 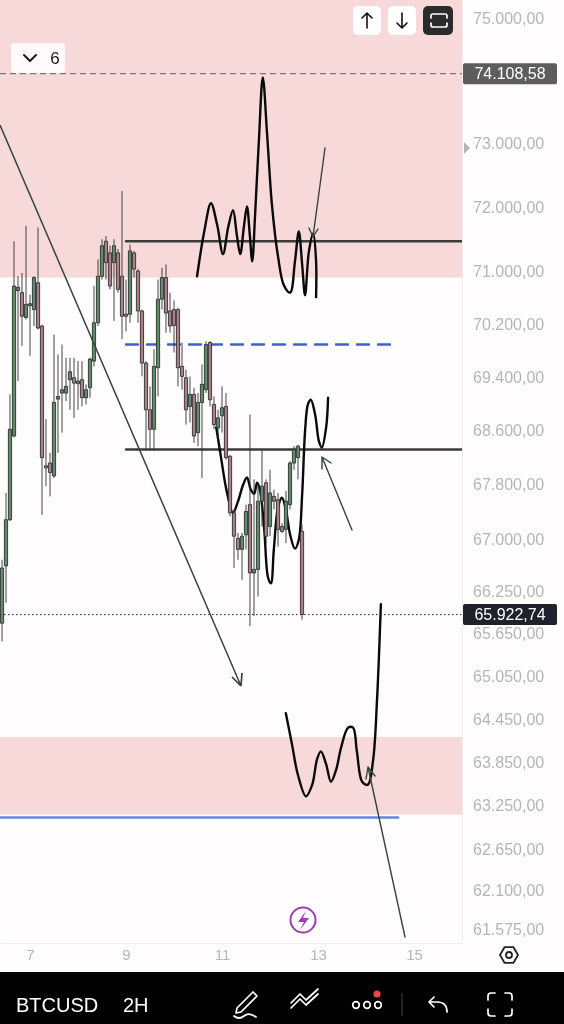 I want to click on y-tick-label: 66.250,00, so click(x=509, y=592).